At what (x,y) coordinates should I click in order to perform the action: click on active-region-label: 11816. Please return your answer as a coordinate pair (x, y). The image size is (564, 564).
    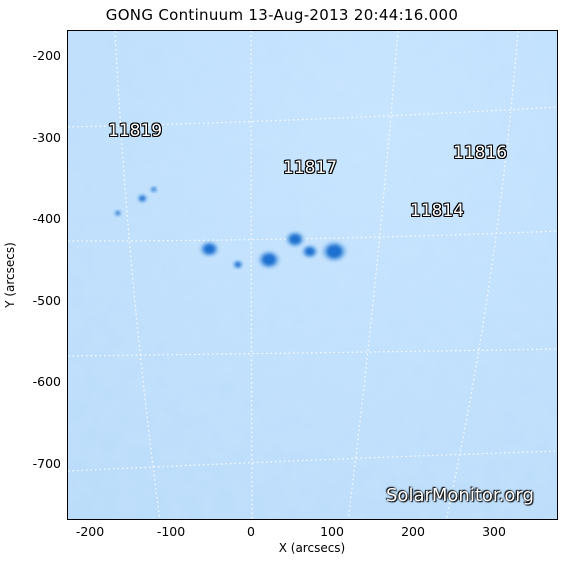
    Looking at the image, I should click on (480, 153).